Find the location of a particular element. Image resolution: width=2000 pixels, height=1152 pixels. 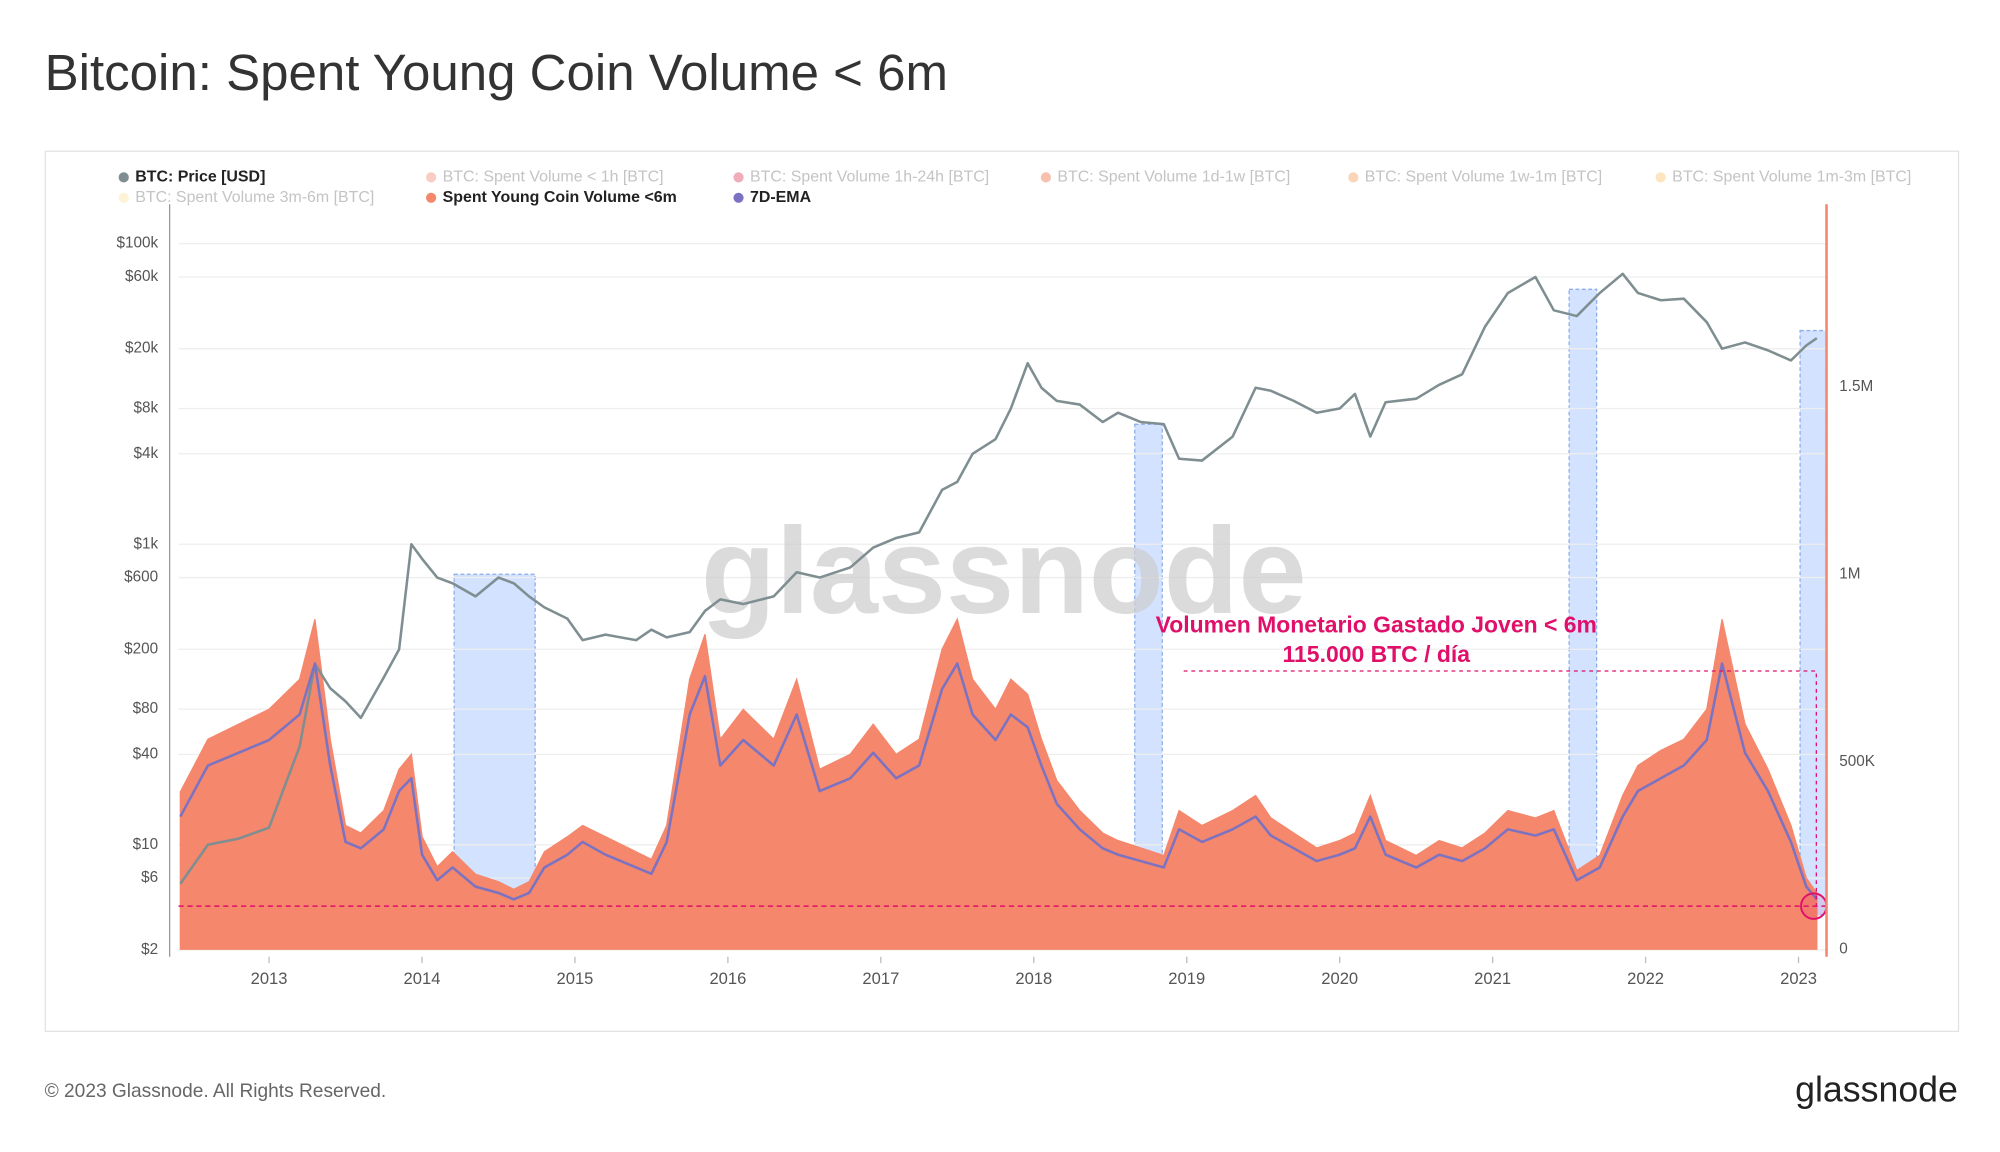

x-tick-label: 2021 is located at coordinates (1492, 978).